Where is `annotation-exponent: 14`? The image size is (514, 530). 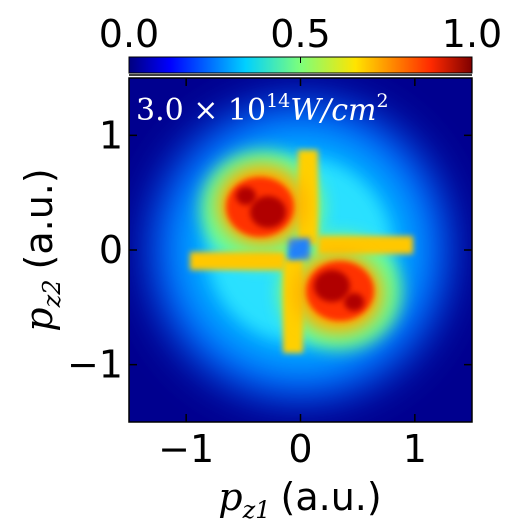 annotation-exponent: 14 is located at coordinates (278, 101).